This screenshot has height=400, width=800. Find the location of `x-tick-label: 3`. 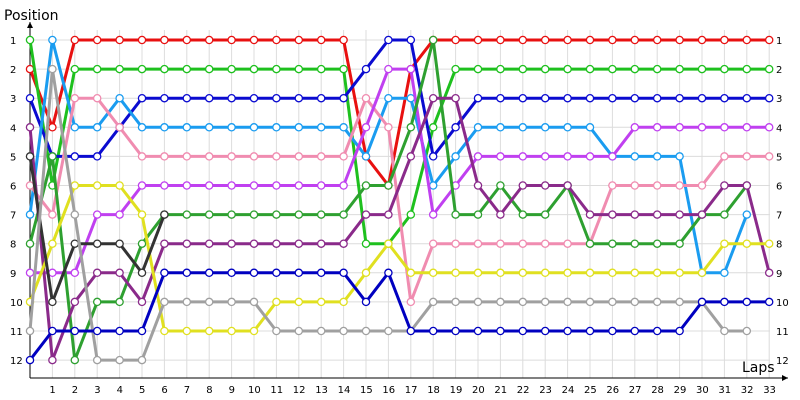

x-tick-label: 3 is located at coordinates (97, 390).